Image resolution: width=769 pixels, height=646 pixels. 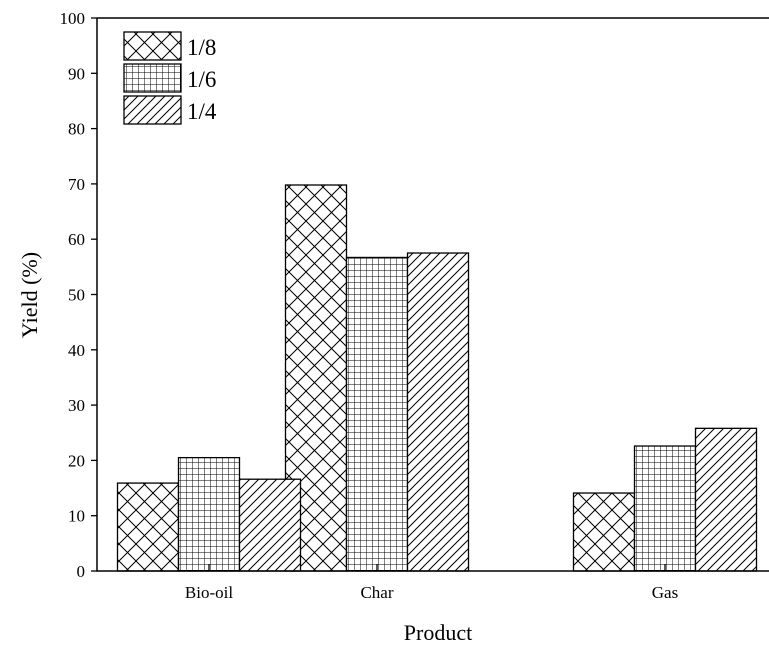 What do you see at coordinates (76, 350) in the screenshot?
I see `y-tick-label: 40` at bounding box center [76, 350].